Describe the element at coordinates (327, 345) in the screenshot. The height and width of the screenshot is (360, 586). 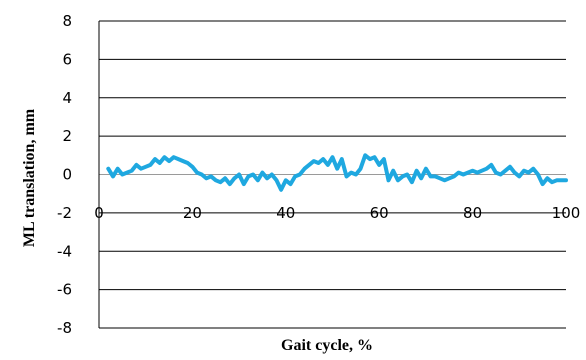
I see `x-axis-title: Gait cycle, %` at that location.